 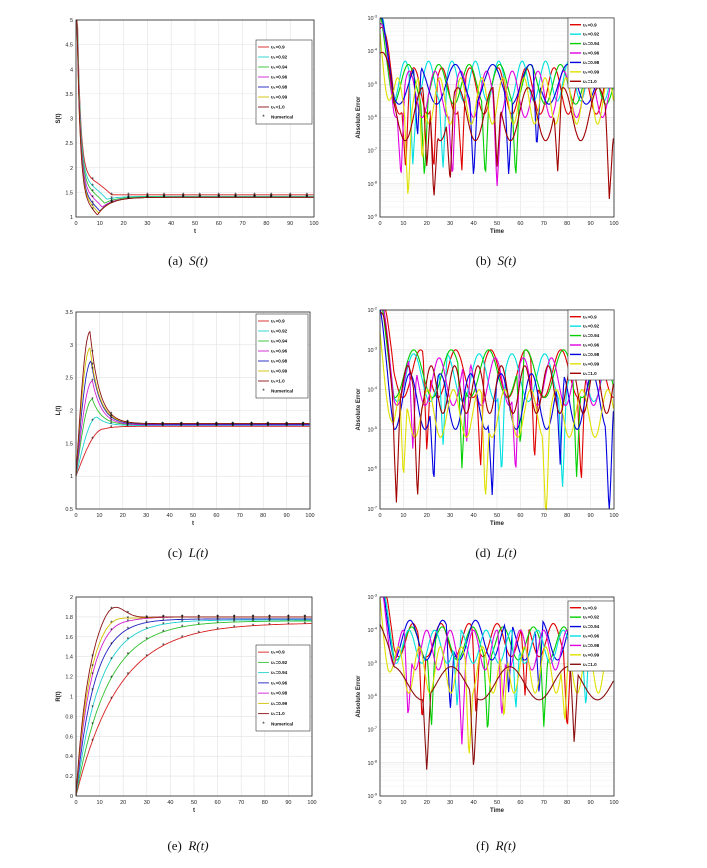 I want to click on legend-label: υ₁=1.0, so click(x=278, y=713).